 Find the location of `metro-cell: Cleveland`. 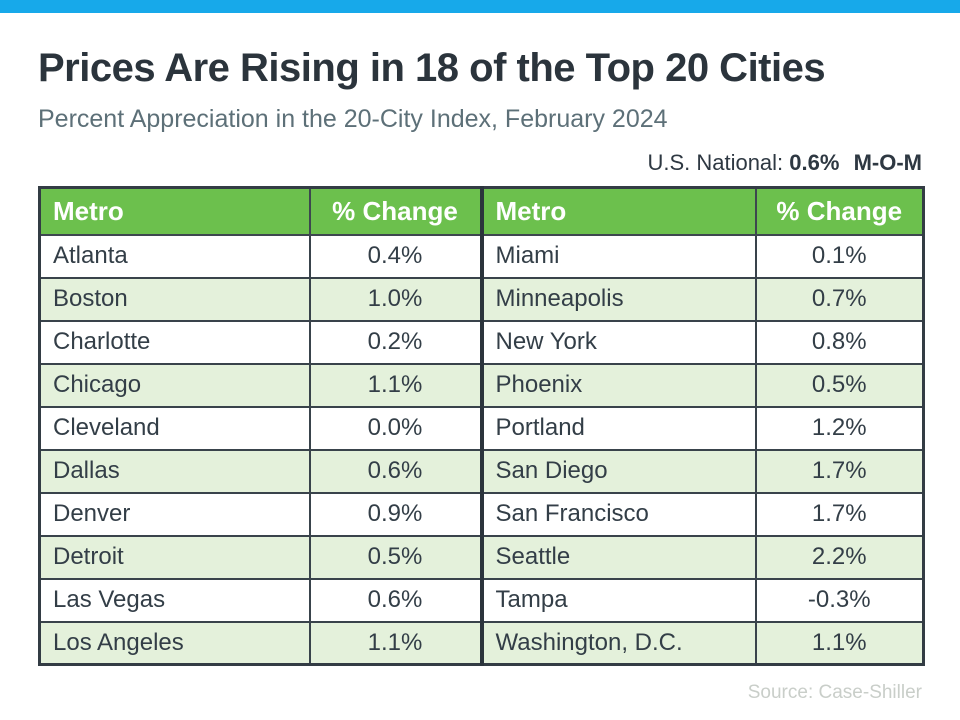

metro-cell: Cleveland is located at coordinates (174, 428).